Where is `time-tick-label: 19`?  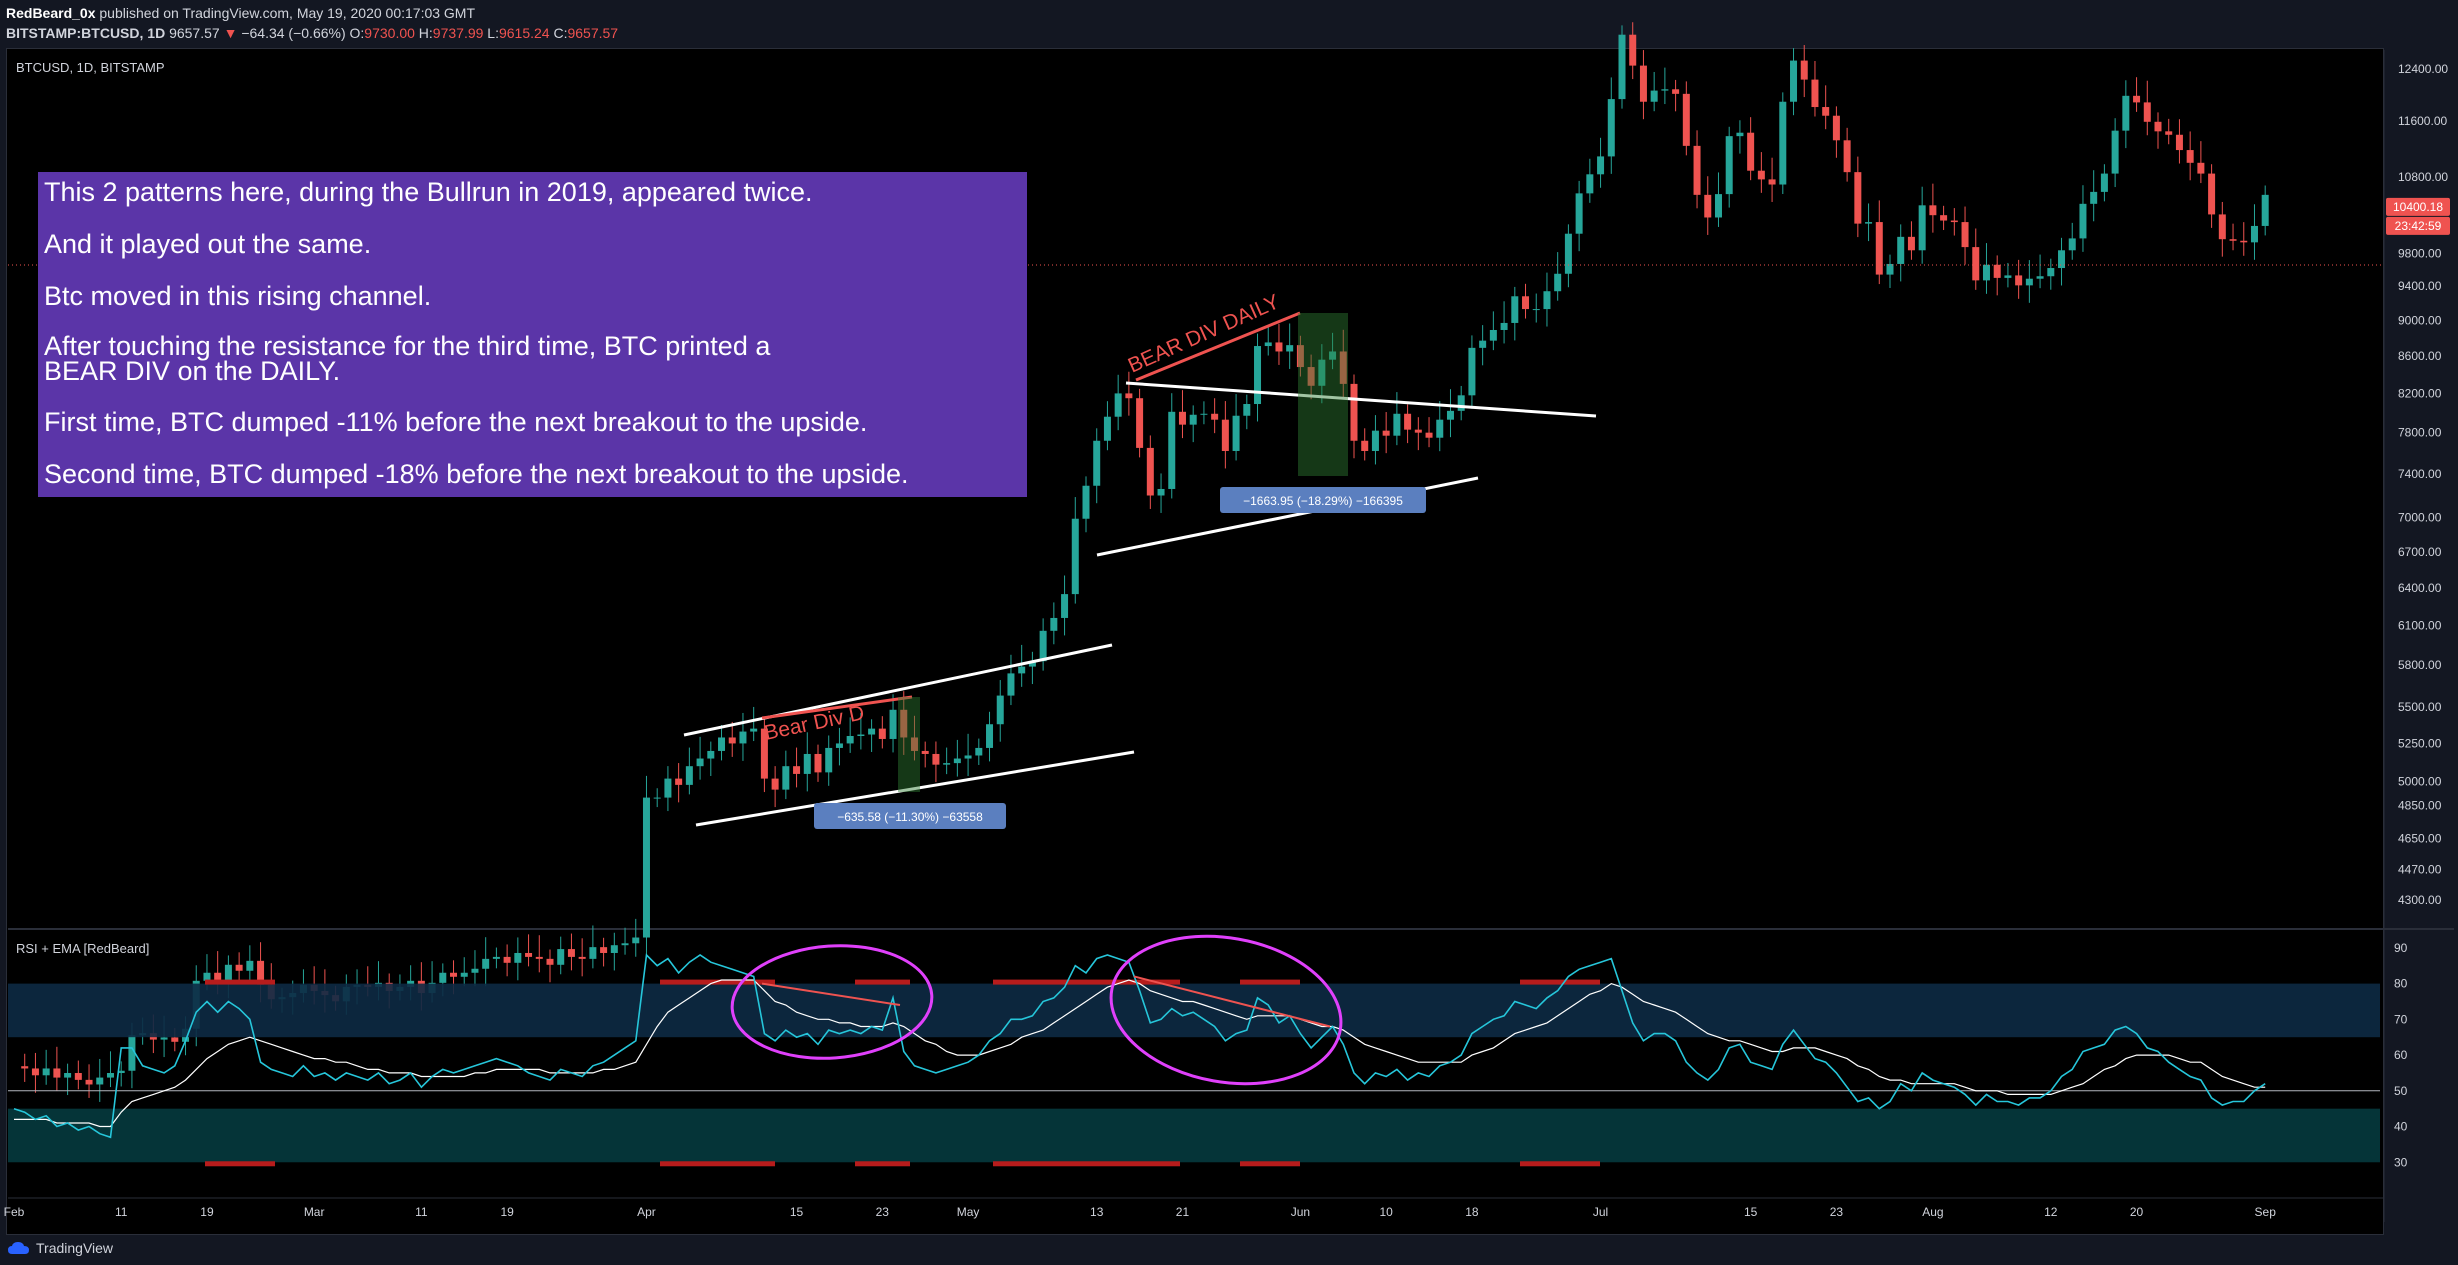
time-tick-label: 19 is located at coordinates (207, 1212).